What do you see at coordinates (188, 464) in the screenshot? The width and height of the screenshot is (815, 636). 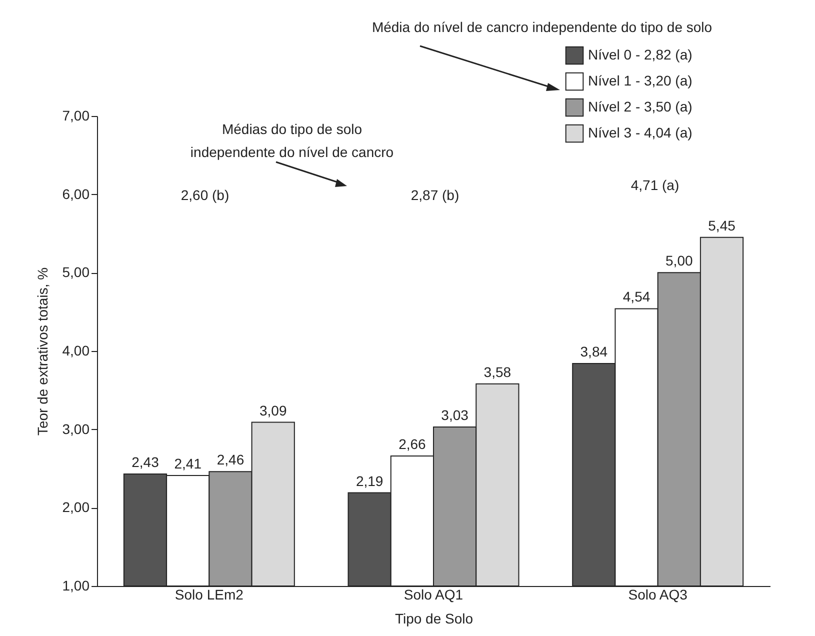 I see `data-label: 2,41` at bounding box center [188, 464].